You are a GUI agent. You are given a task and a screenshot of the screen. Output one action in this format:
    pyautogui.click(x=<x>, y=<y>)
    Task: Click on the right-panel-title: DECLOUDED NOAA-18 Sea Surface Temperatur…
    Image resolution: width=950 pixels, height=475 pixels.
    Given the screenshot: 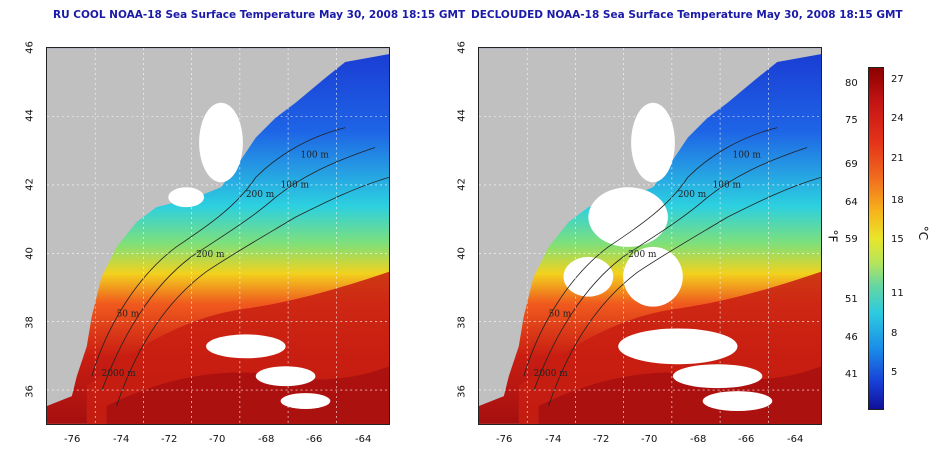 What is the action you would take?
    pyautogui.click(x=687, y=15)
    